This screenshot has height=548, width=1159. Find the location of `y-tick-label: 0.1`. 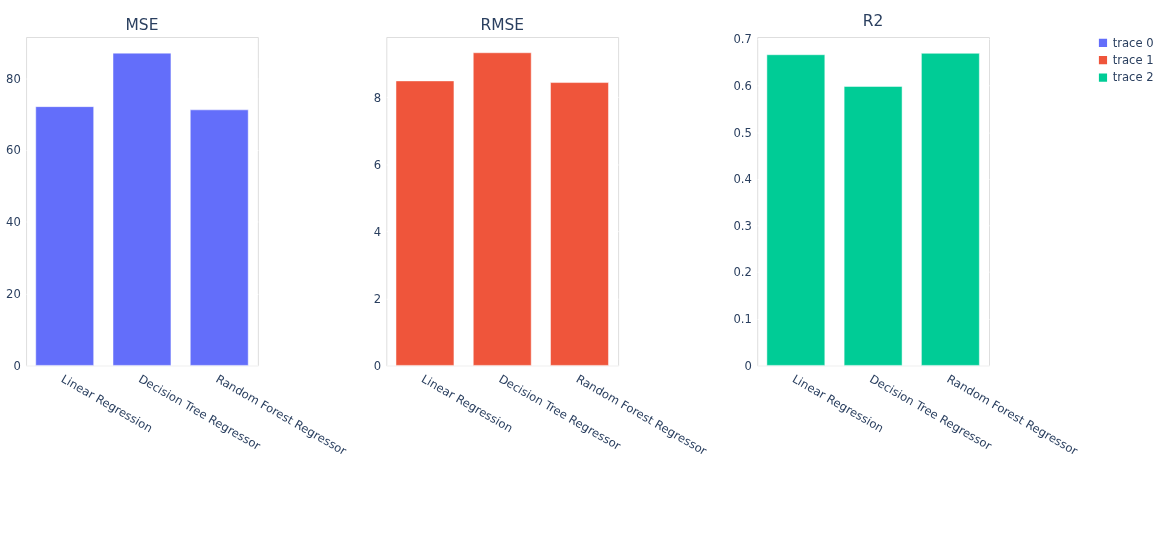

y-tick-label: 0.1 is located at coordinates (742, 319).